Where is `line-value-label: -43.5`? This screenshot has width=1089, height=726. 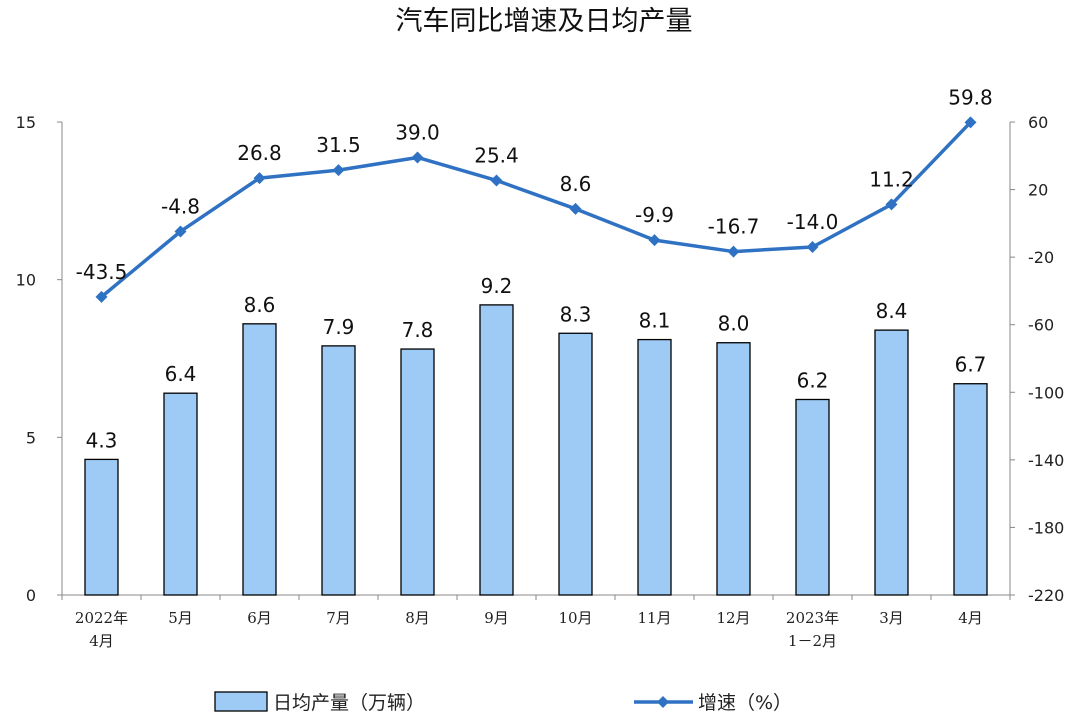
line-value-label: -43.5 is located at coordinates (102, 272).